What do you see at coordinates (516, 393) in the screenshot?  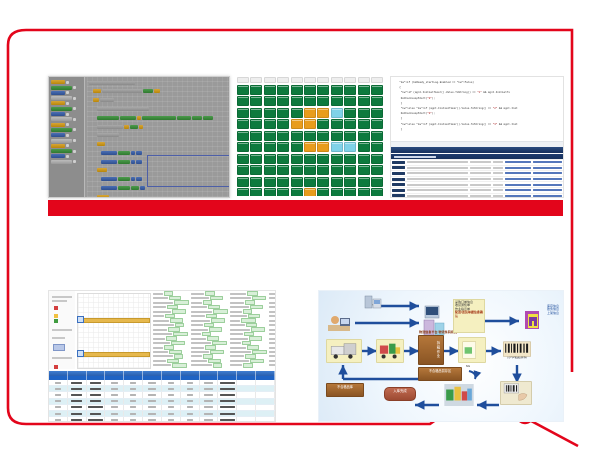 I see `flow-node-scan` at bounding box center [516, 393].